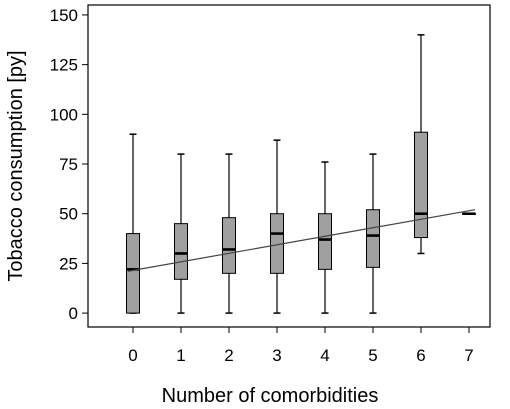  I want to click on x-tick-label: 7, so click(468, 355).